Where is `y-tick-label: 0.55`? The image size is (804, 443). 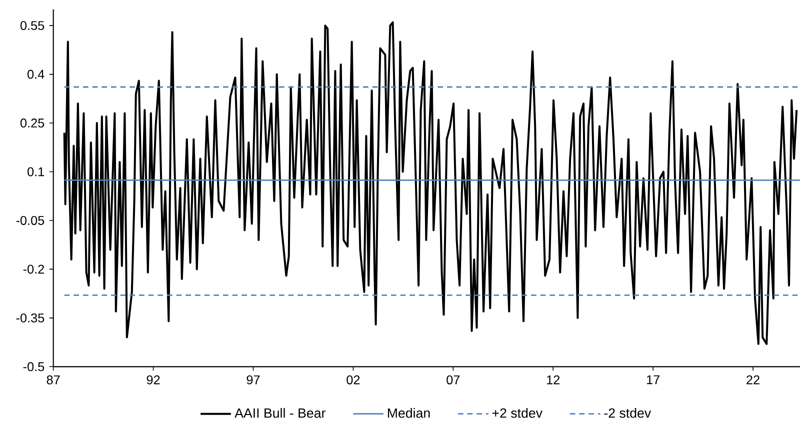
y-tick-label: 0.55 is located at coordinates (32, 25).